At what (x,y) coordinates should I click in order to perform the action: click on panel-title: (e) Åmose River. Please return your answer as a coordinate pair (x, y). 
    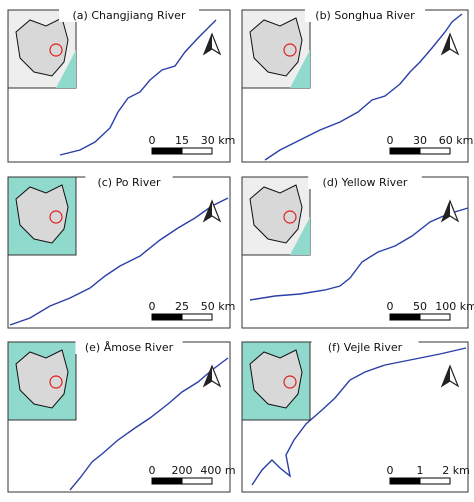
    Looking at the image, I should click on (129, 347).